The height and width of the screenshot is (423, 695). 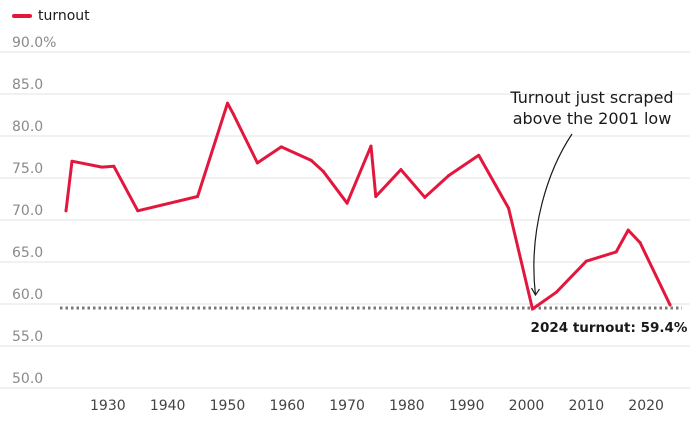 What do you see at coordinates (108, 406) in the screenshot?
I see `x-tick-label: 1930` at bounding box center [108, 406].